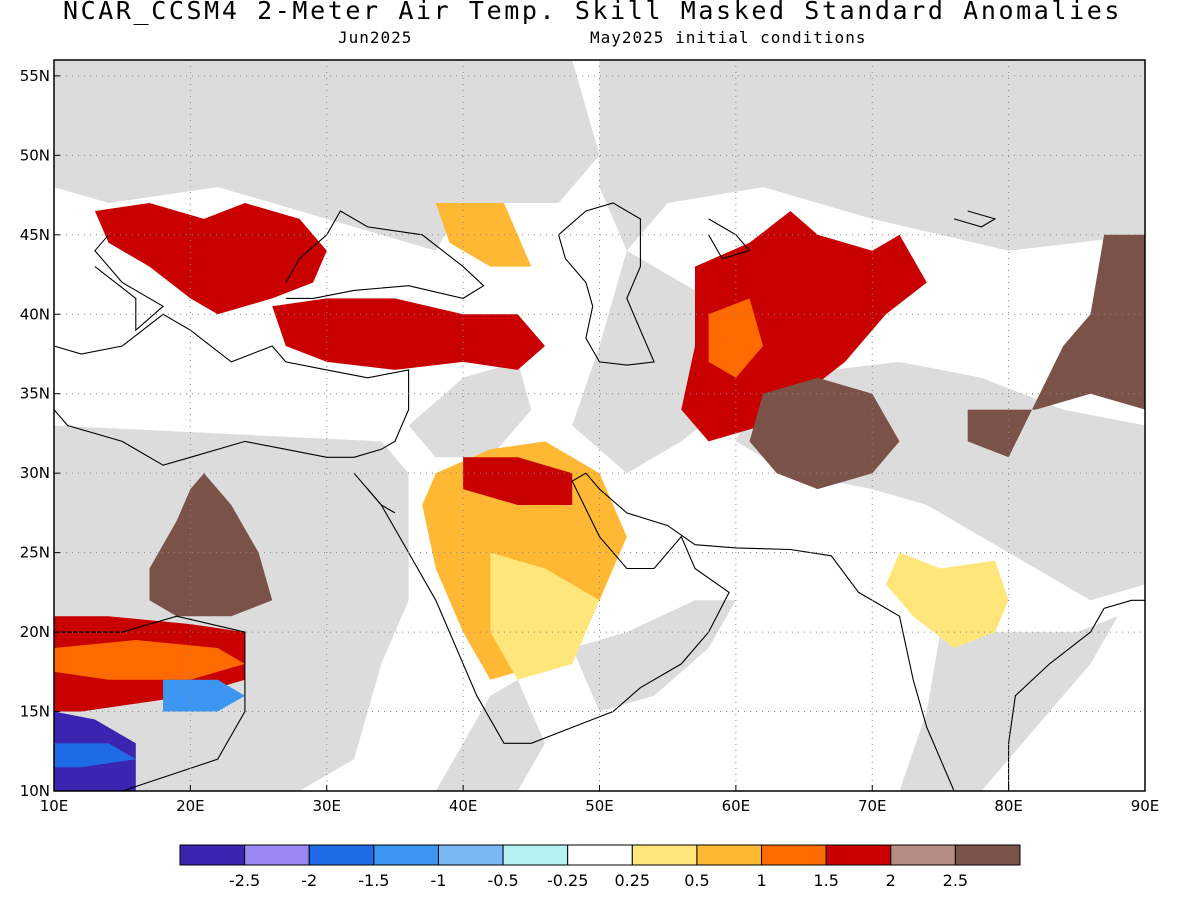  What do you see at coordinates (1145, 806) in the screenshot?
I see `lon-tick-label: 90E` at bounding box center [1145, 806].